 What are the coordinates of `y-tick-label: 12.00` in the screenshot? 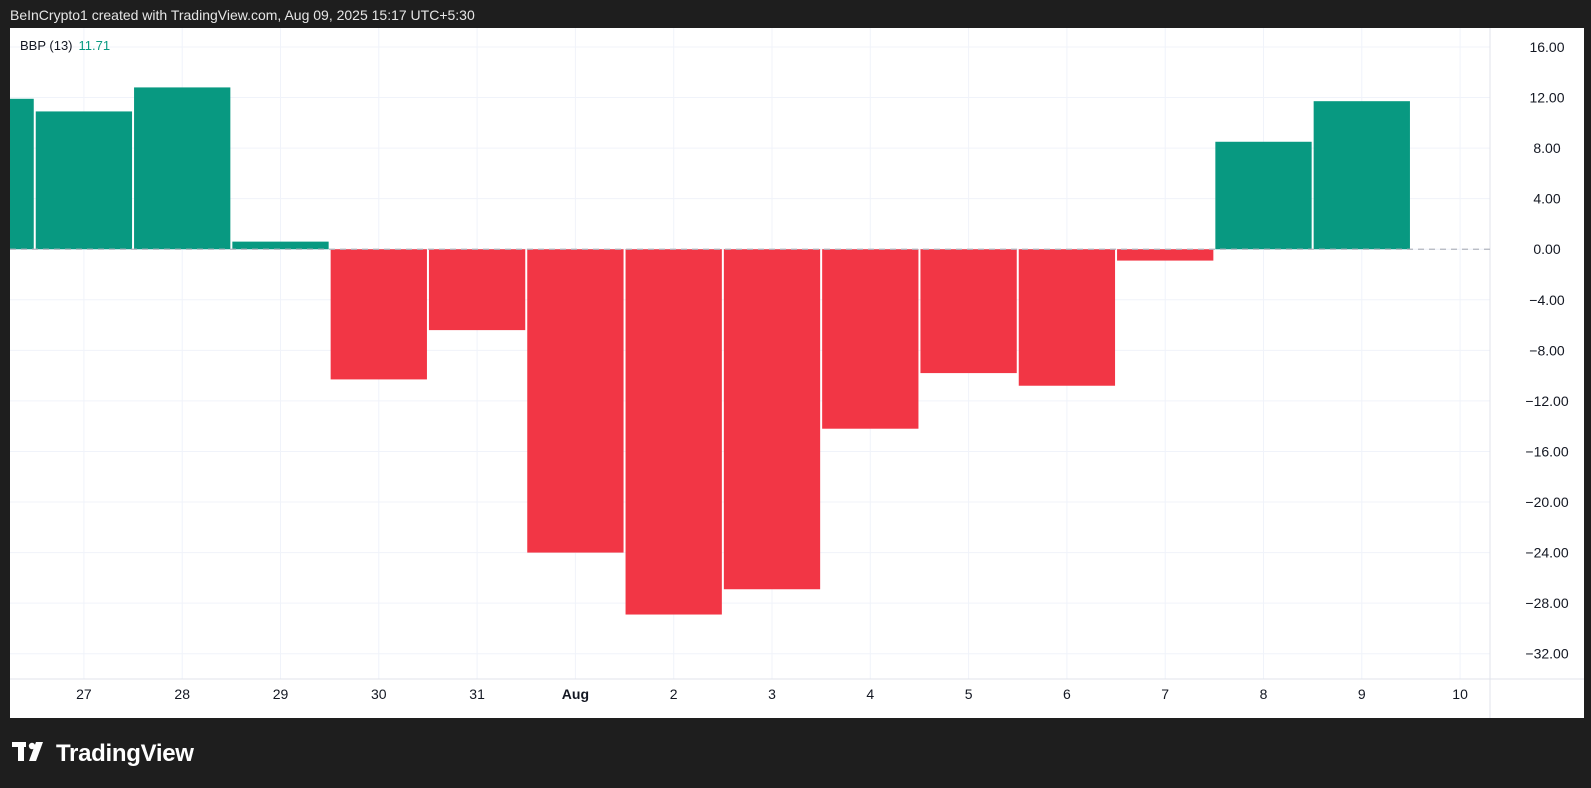 It's located at (1546, 98).